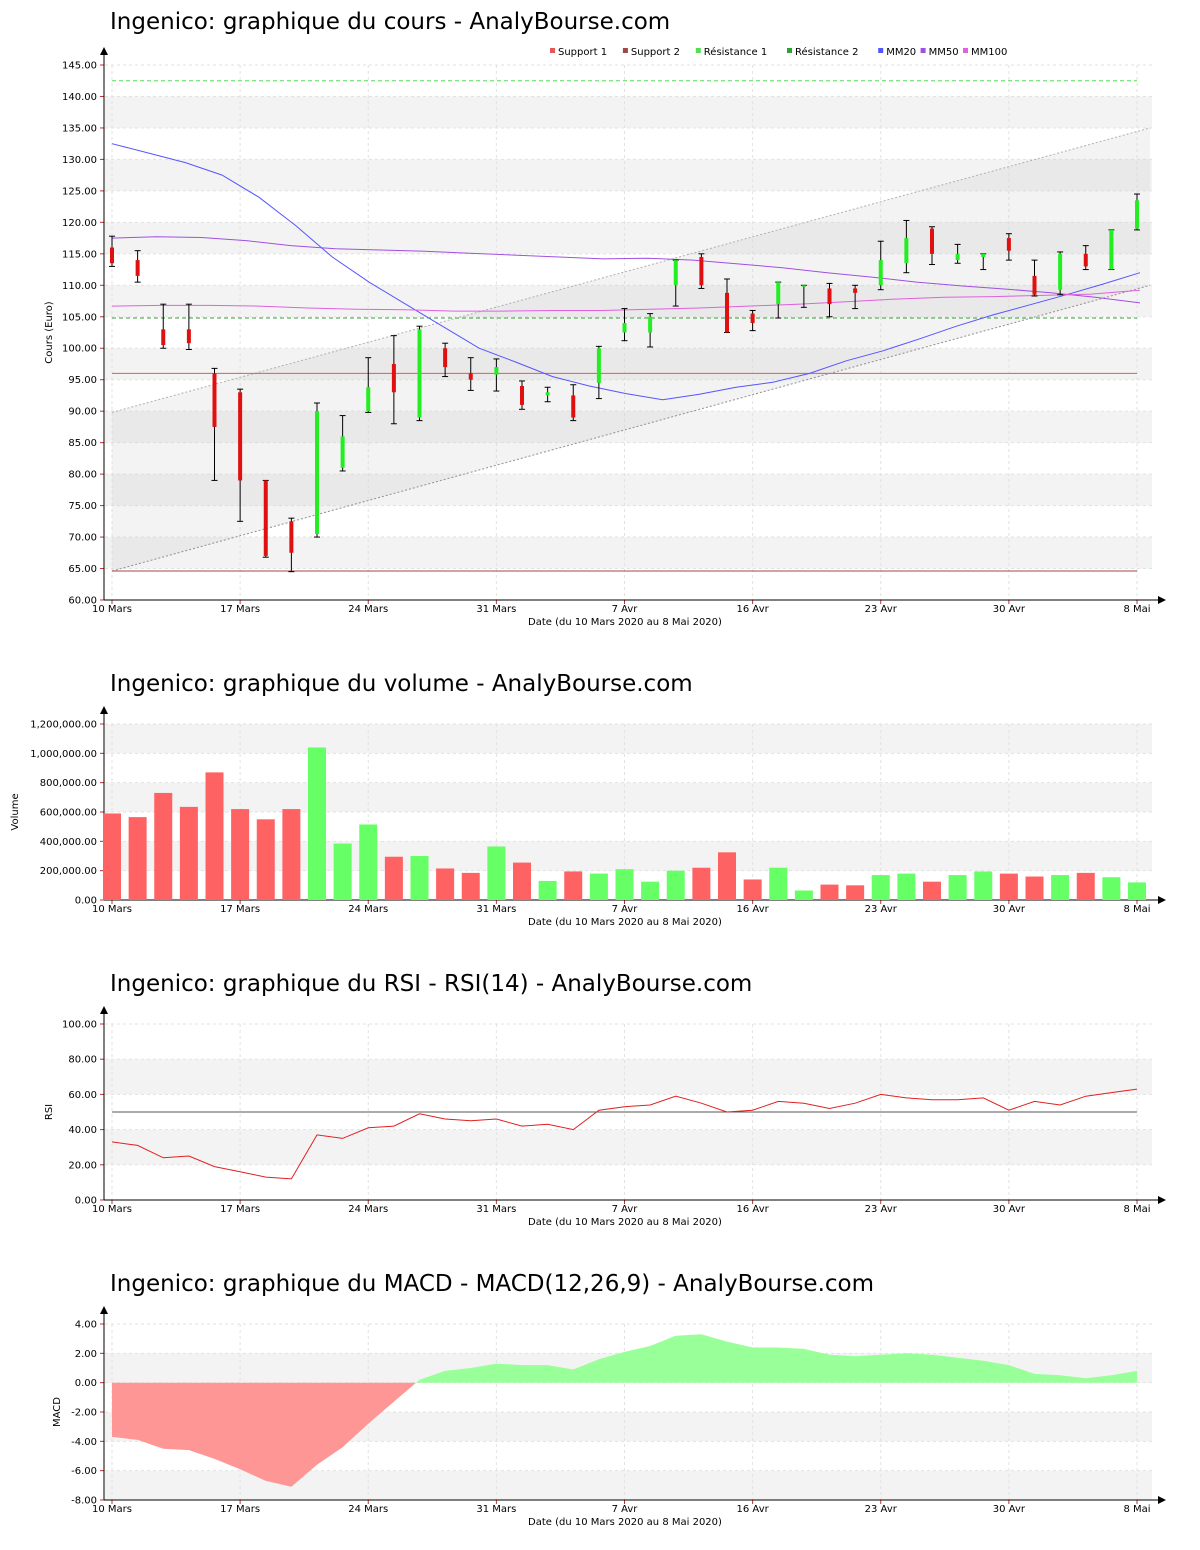 The height and width of the screenshot is (1550, 1200). I want to click on y-tick-label: -8.00, so click(84, 1501).